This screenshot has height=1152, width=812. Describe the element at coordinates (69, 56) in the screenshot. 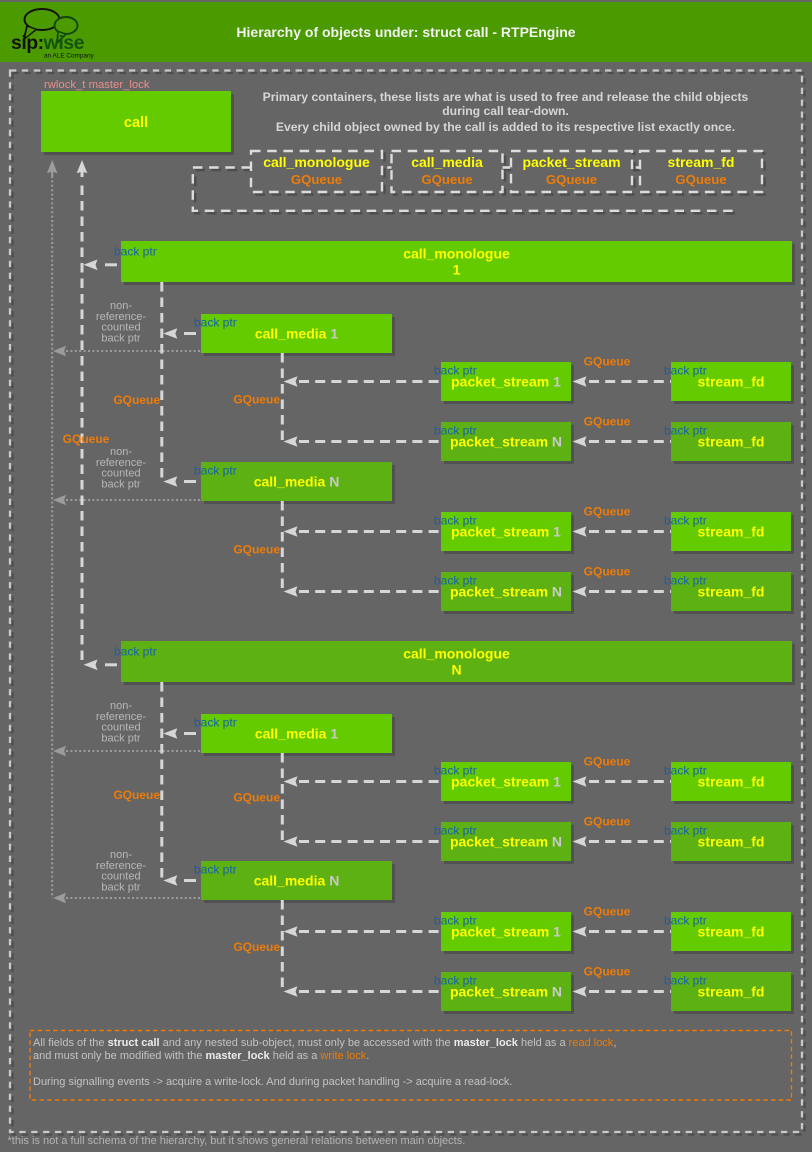

I see `svg-text: an ALE Company` at that location.